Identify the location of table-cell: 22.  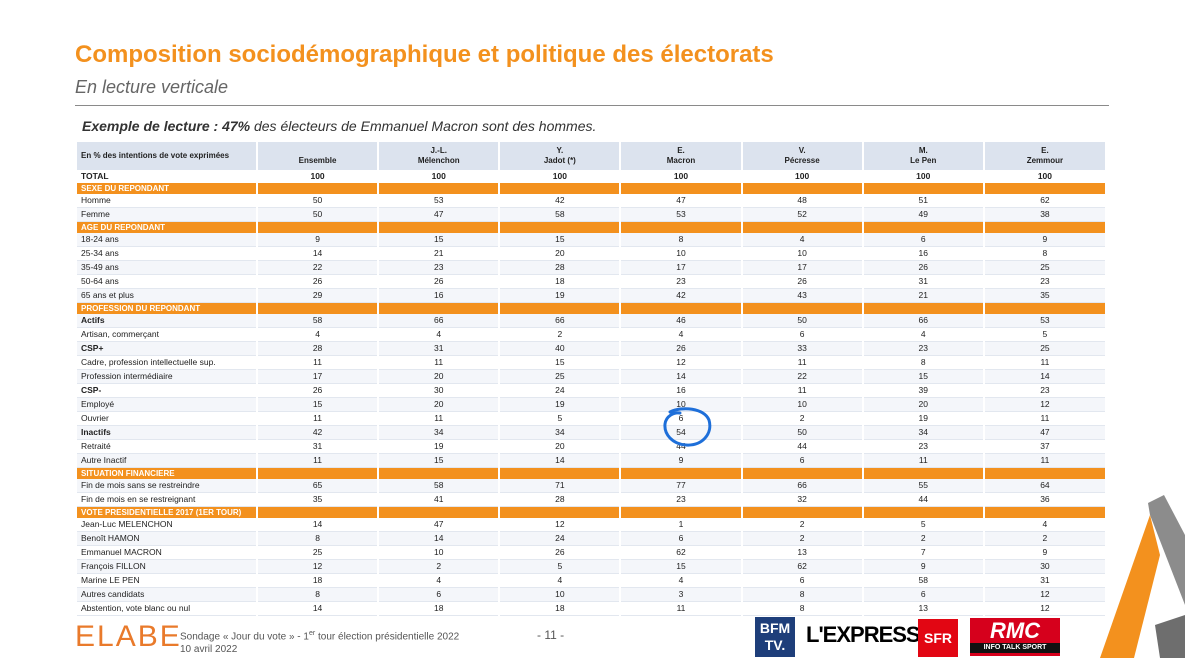
(801, 376).